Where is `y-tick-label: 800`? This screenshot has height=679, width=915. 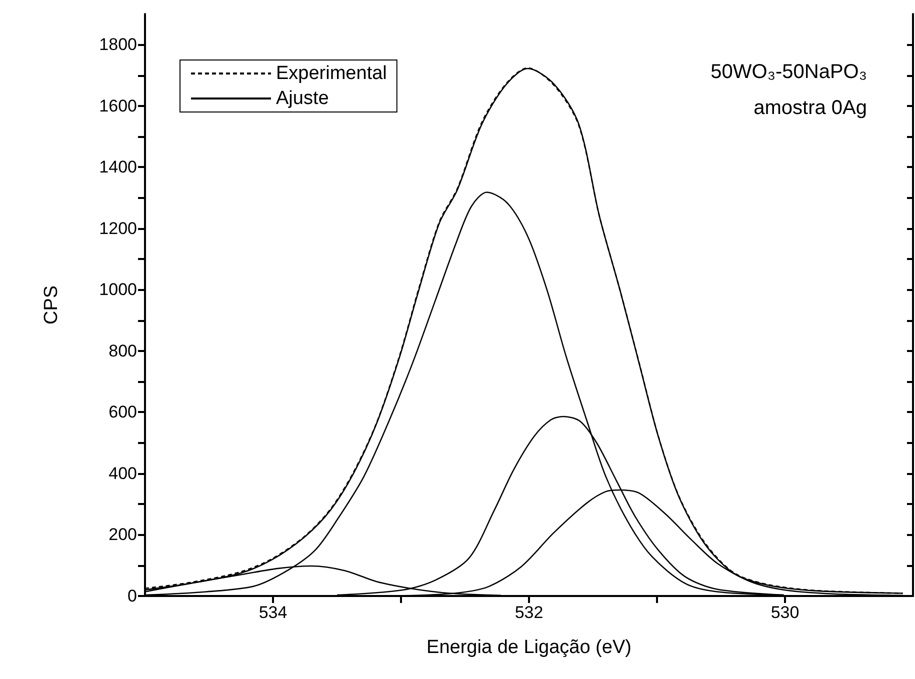
y-tick-label: 800 is located at coordinates (122, 350).